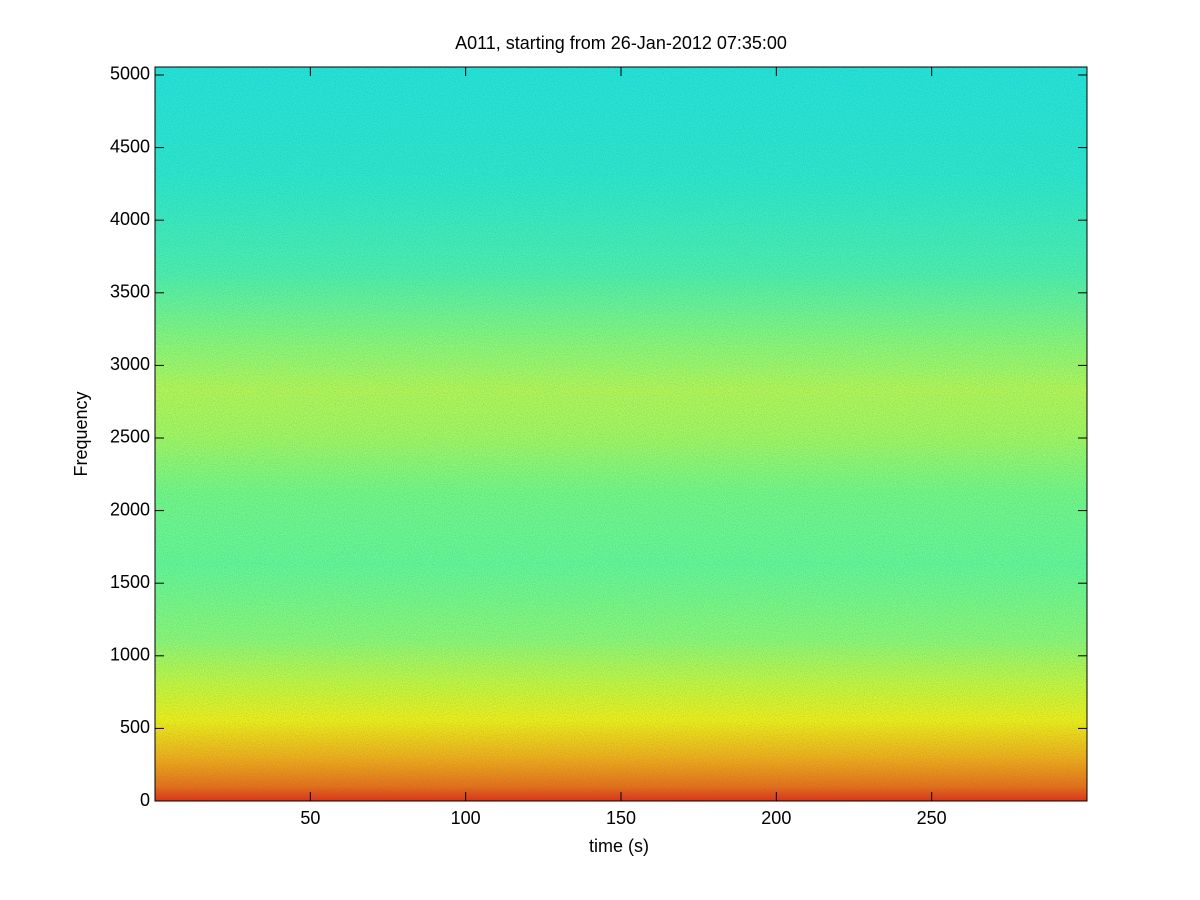 This screenshot has height=900, width=1200. Describe the element at coordinates (130, 509) in the screenshot. I see `y-tick-label: 2000` at that location.